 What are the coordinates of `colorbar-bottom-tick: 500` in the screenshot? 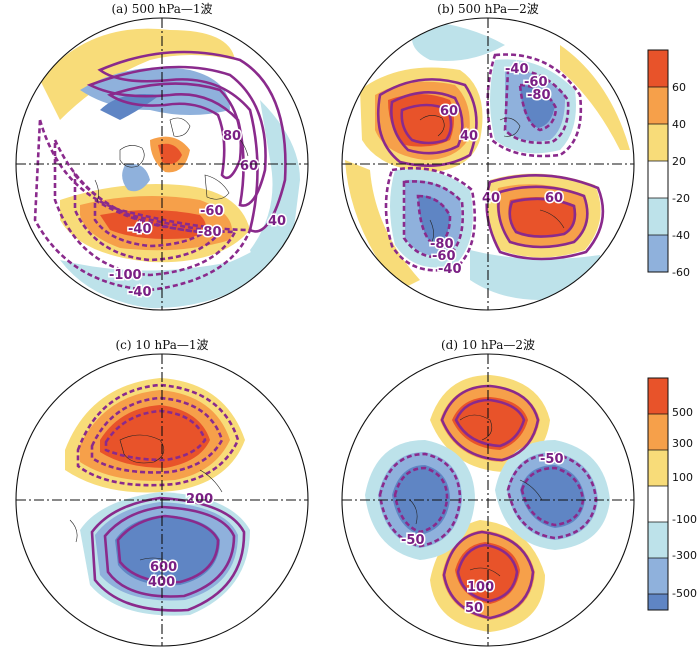 It's located at (682, 412).